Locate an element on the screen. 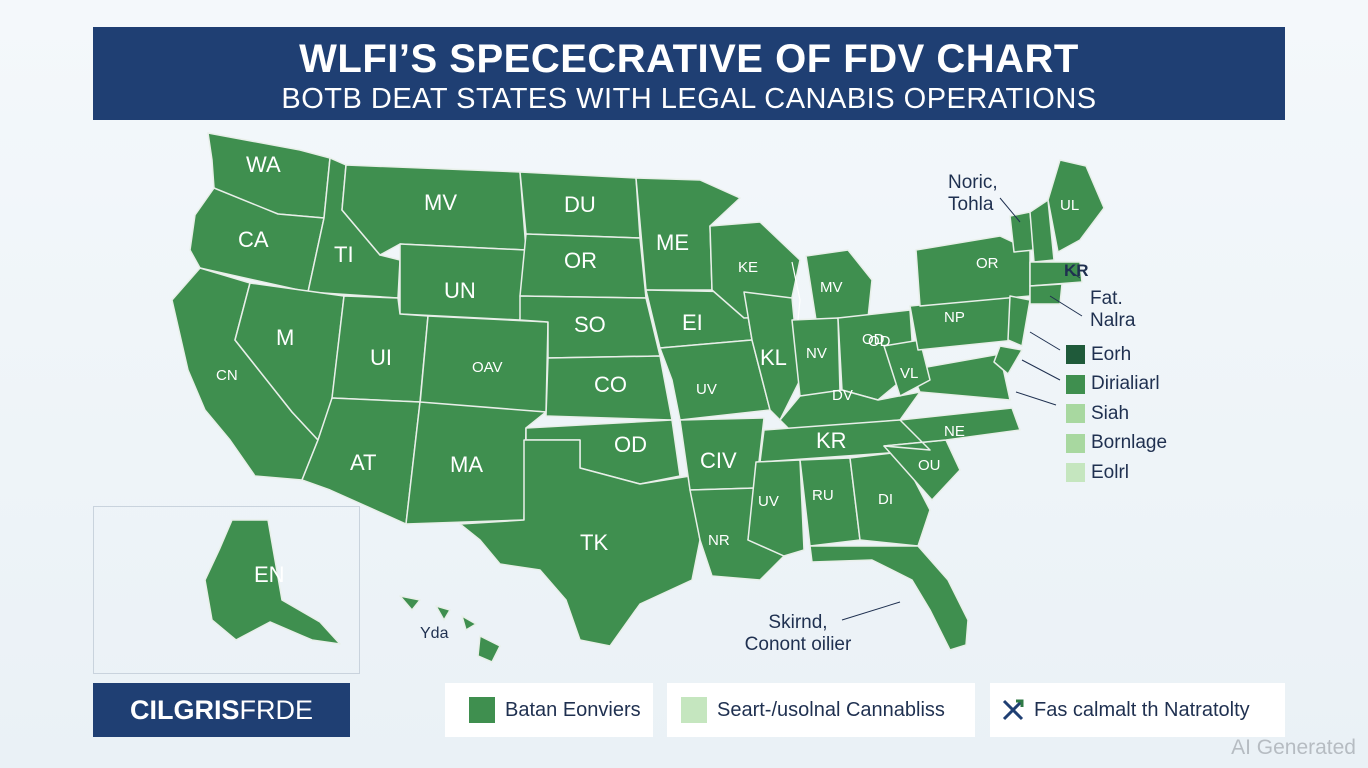 The image size is (1368, 768). state-mi is located at coordinates (839, 285).